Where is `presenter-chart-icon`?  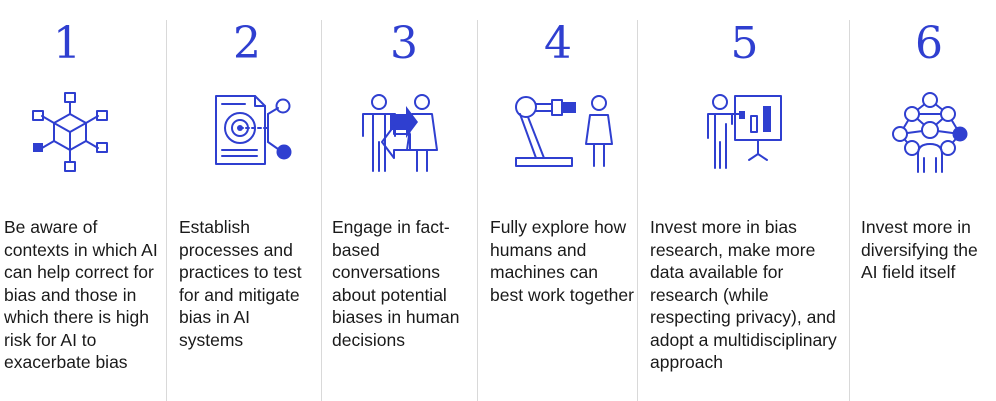
presenter-chart-icon is located at coordinates (746, 132).